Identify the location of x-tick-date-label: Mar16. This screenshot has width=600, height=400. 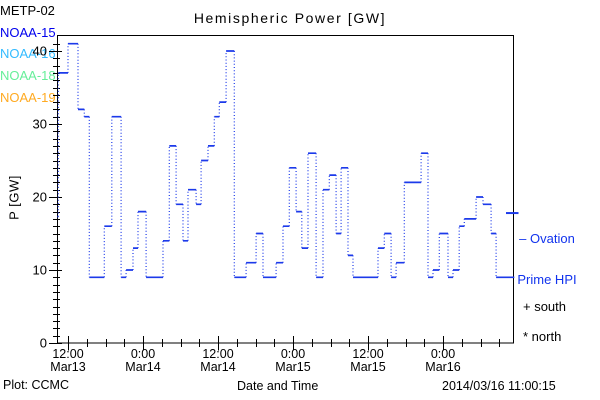
(442, 367).